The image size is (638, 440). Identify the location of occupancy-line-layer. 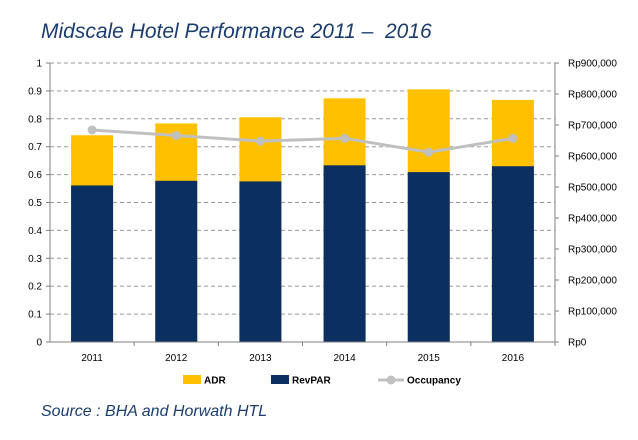
(302, 141).